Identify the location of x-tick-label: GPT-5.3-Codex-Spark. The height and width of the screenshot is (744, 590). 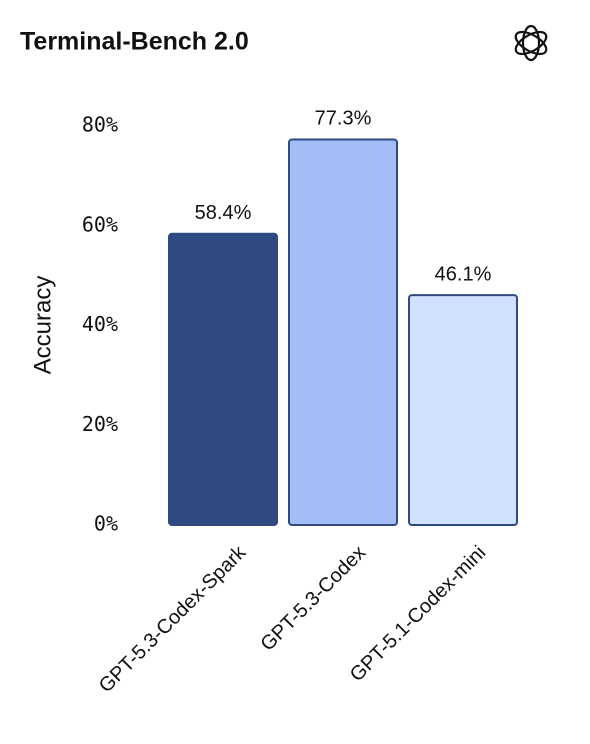
(173, 619).